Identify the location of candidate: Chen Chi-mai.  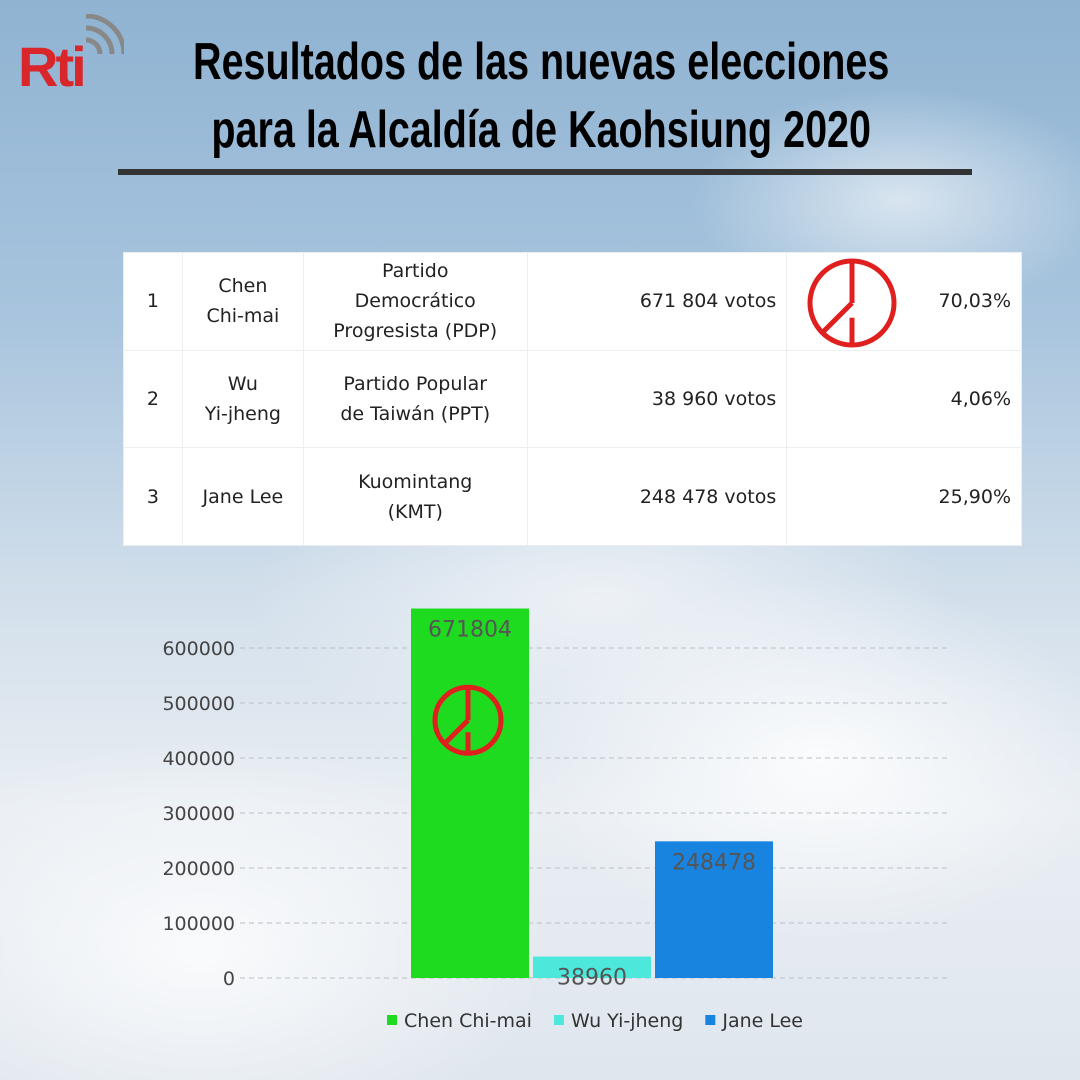
(243, 301).